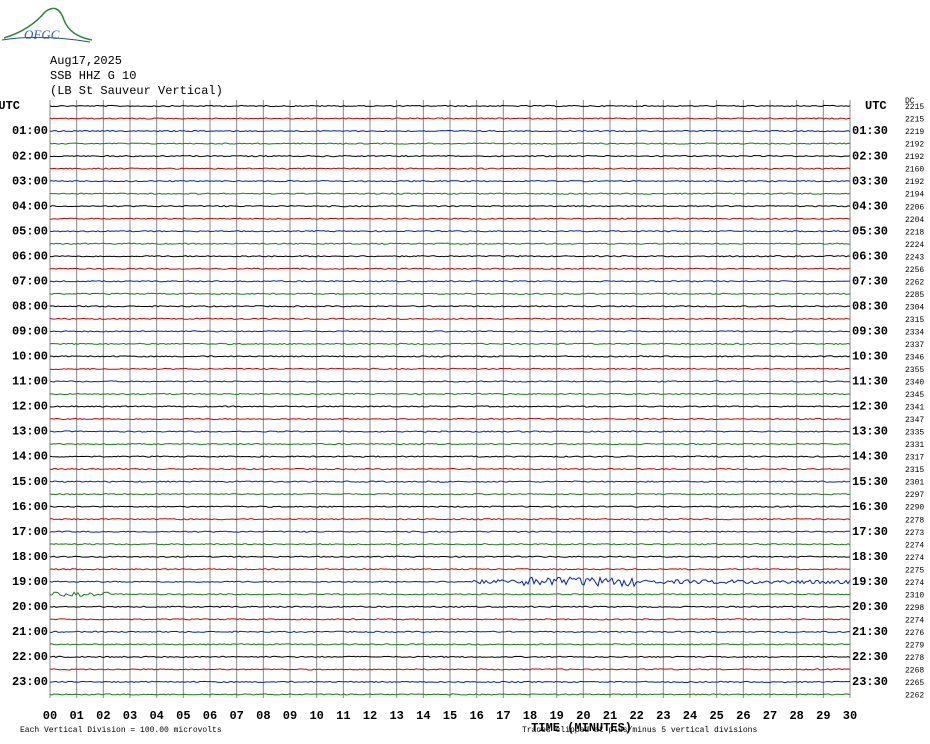  I want to click on dc-value: 2243, so click(914, 257).